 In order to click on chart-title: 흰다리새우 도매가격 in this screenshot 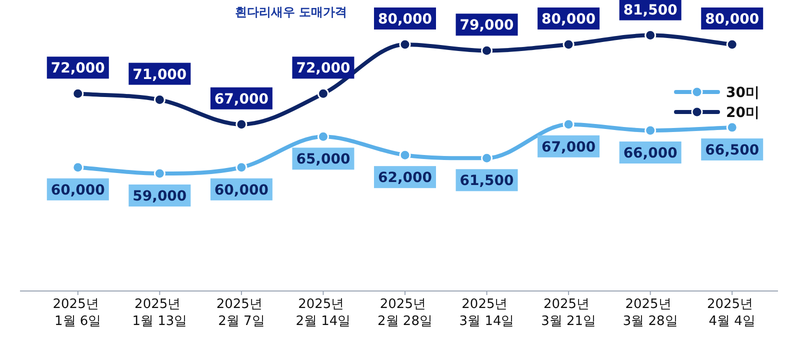, I will do `click(291, 12)`.